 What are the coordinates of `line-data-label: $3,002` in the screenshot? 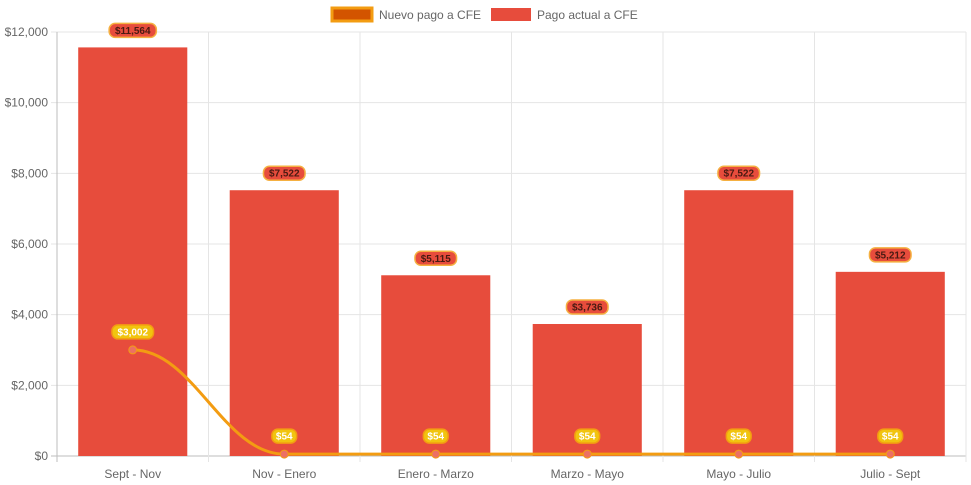 It's located at (133, 332).